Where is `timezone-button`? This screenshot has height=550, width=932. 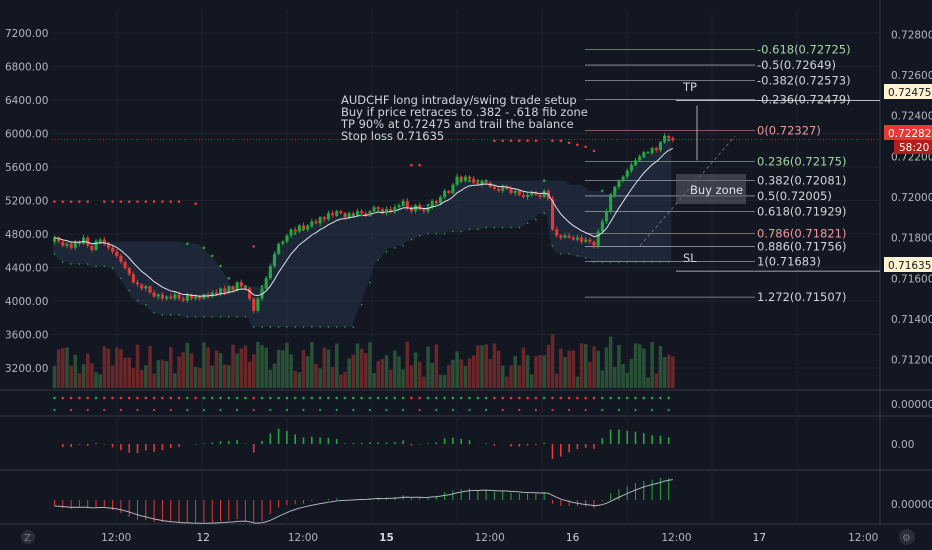
timezone-button is located at coordinates (28, 537).